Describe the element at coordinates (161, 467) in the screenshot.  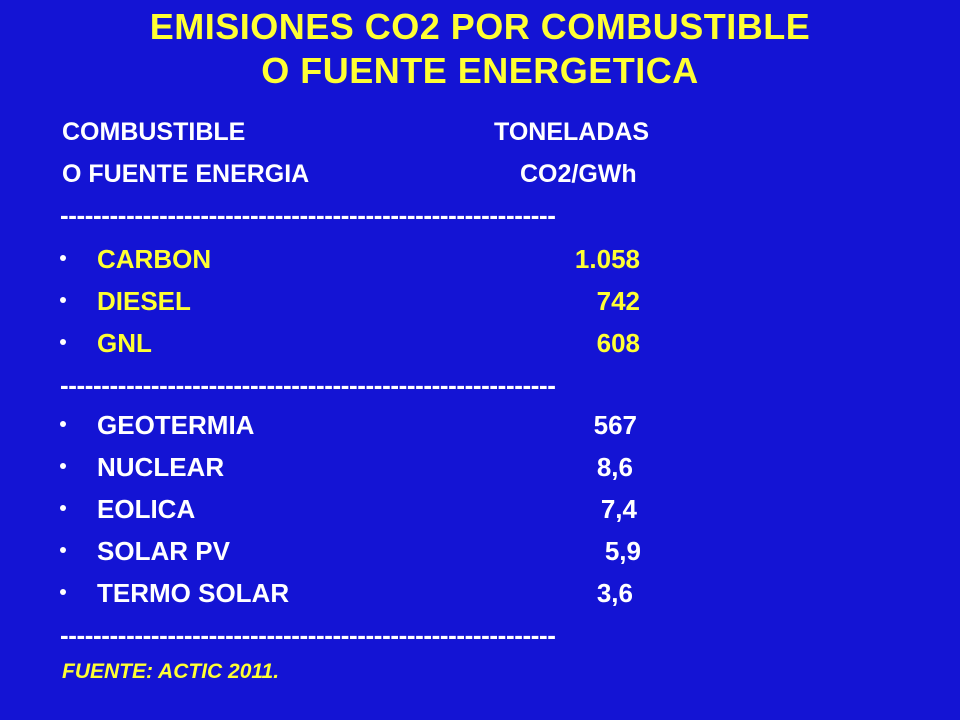
I see `source-name: NUCLEAR` at that location.